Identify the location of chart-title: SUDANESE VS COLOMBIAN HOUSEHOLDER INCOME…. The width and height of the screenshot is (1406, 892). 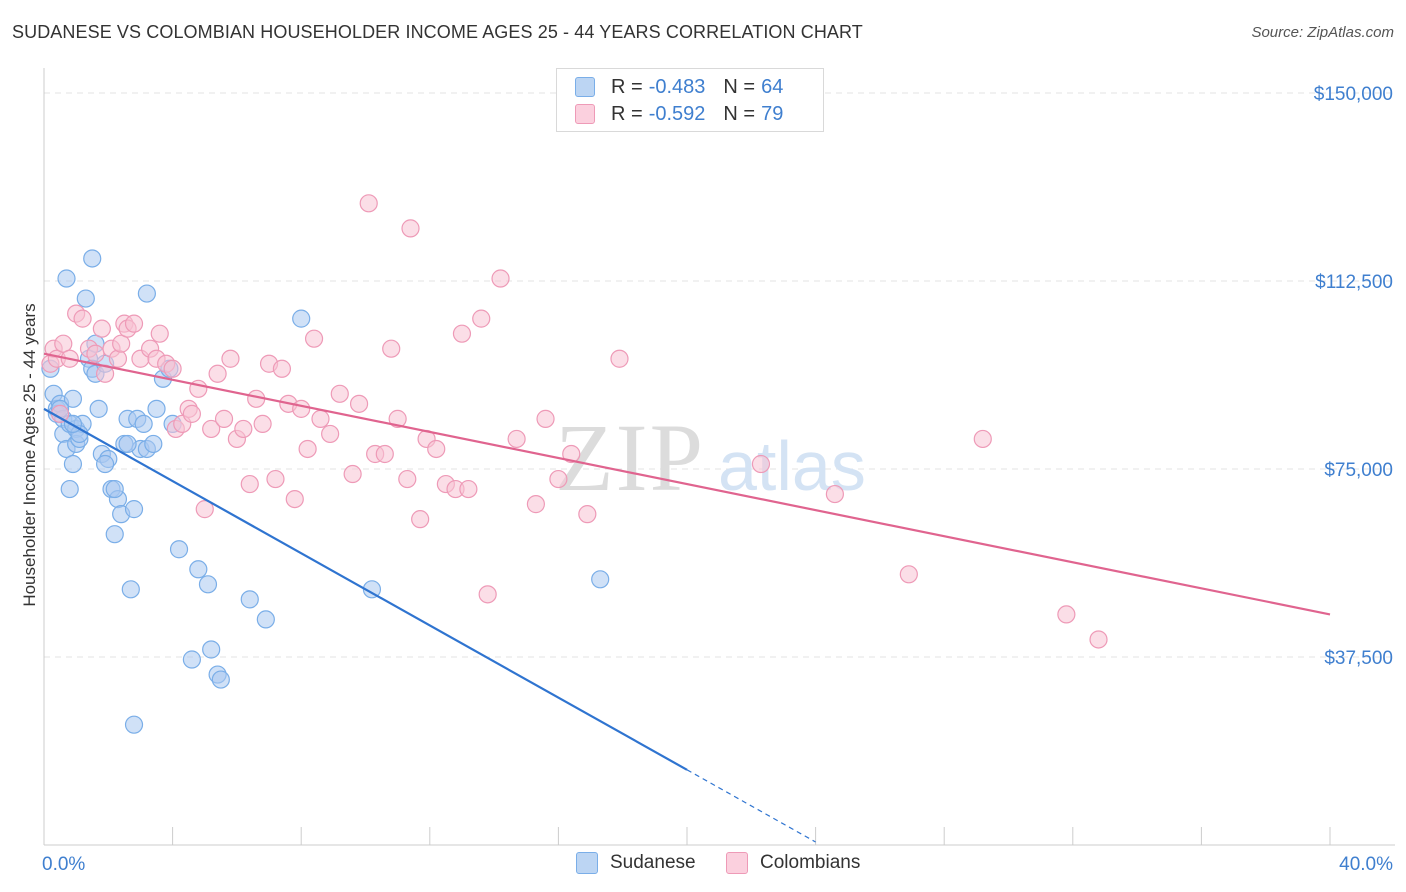
(437, 32).